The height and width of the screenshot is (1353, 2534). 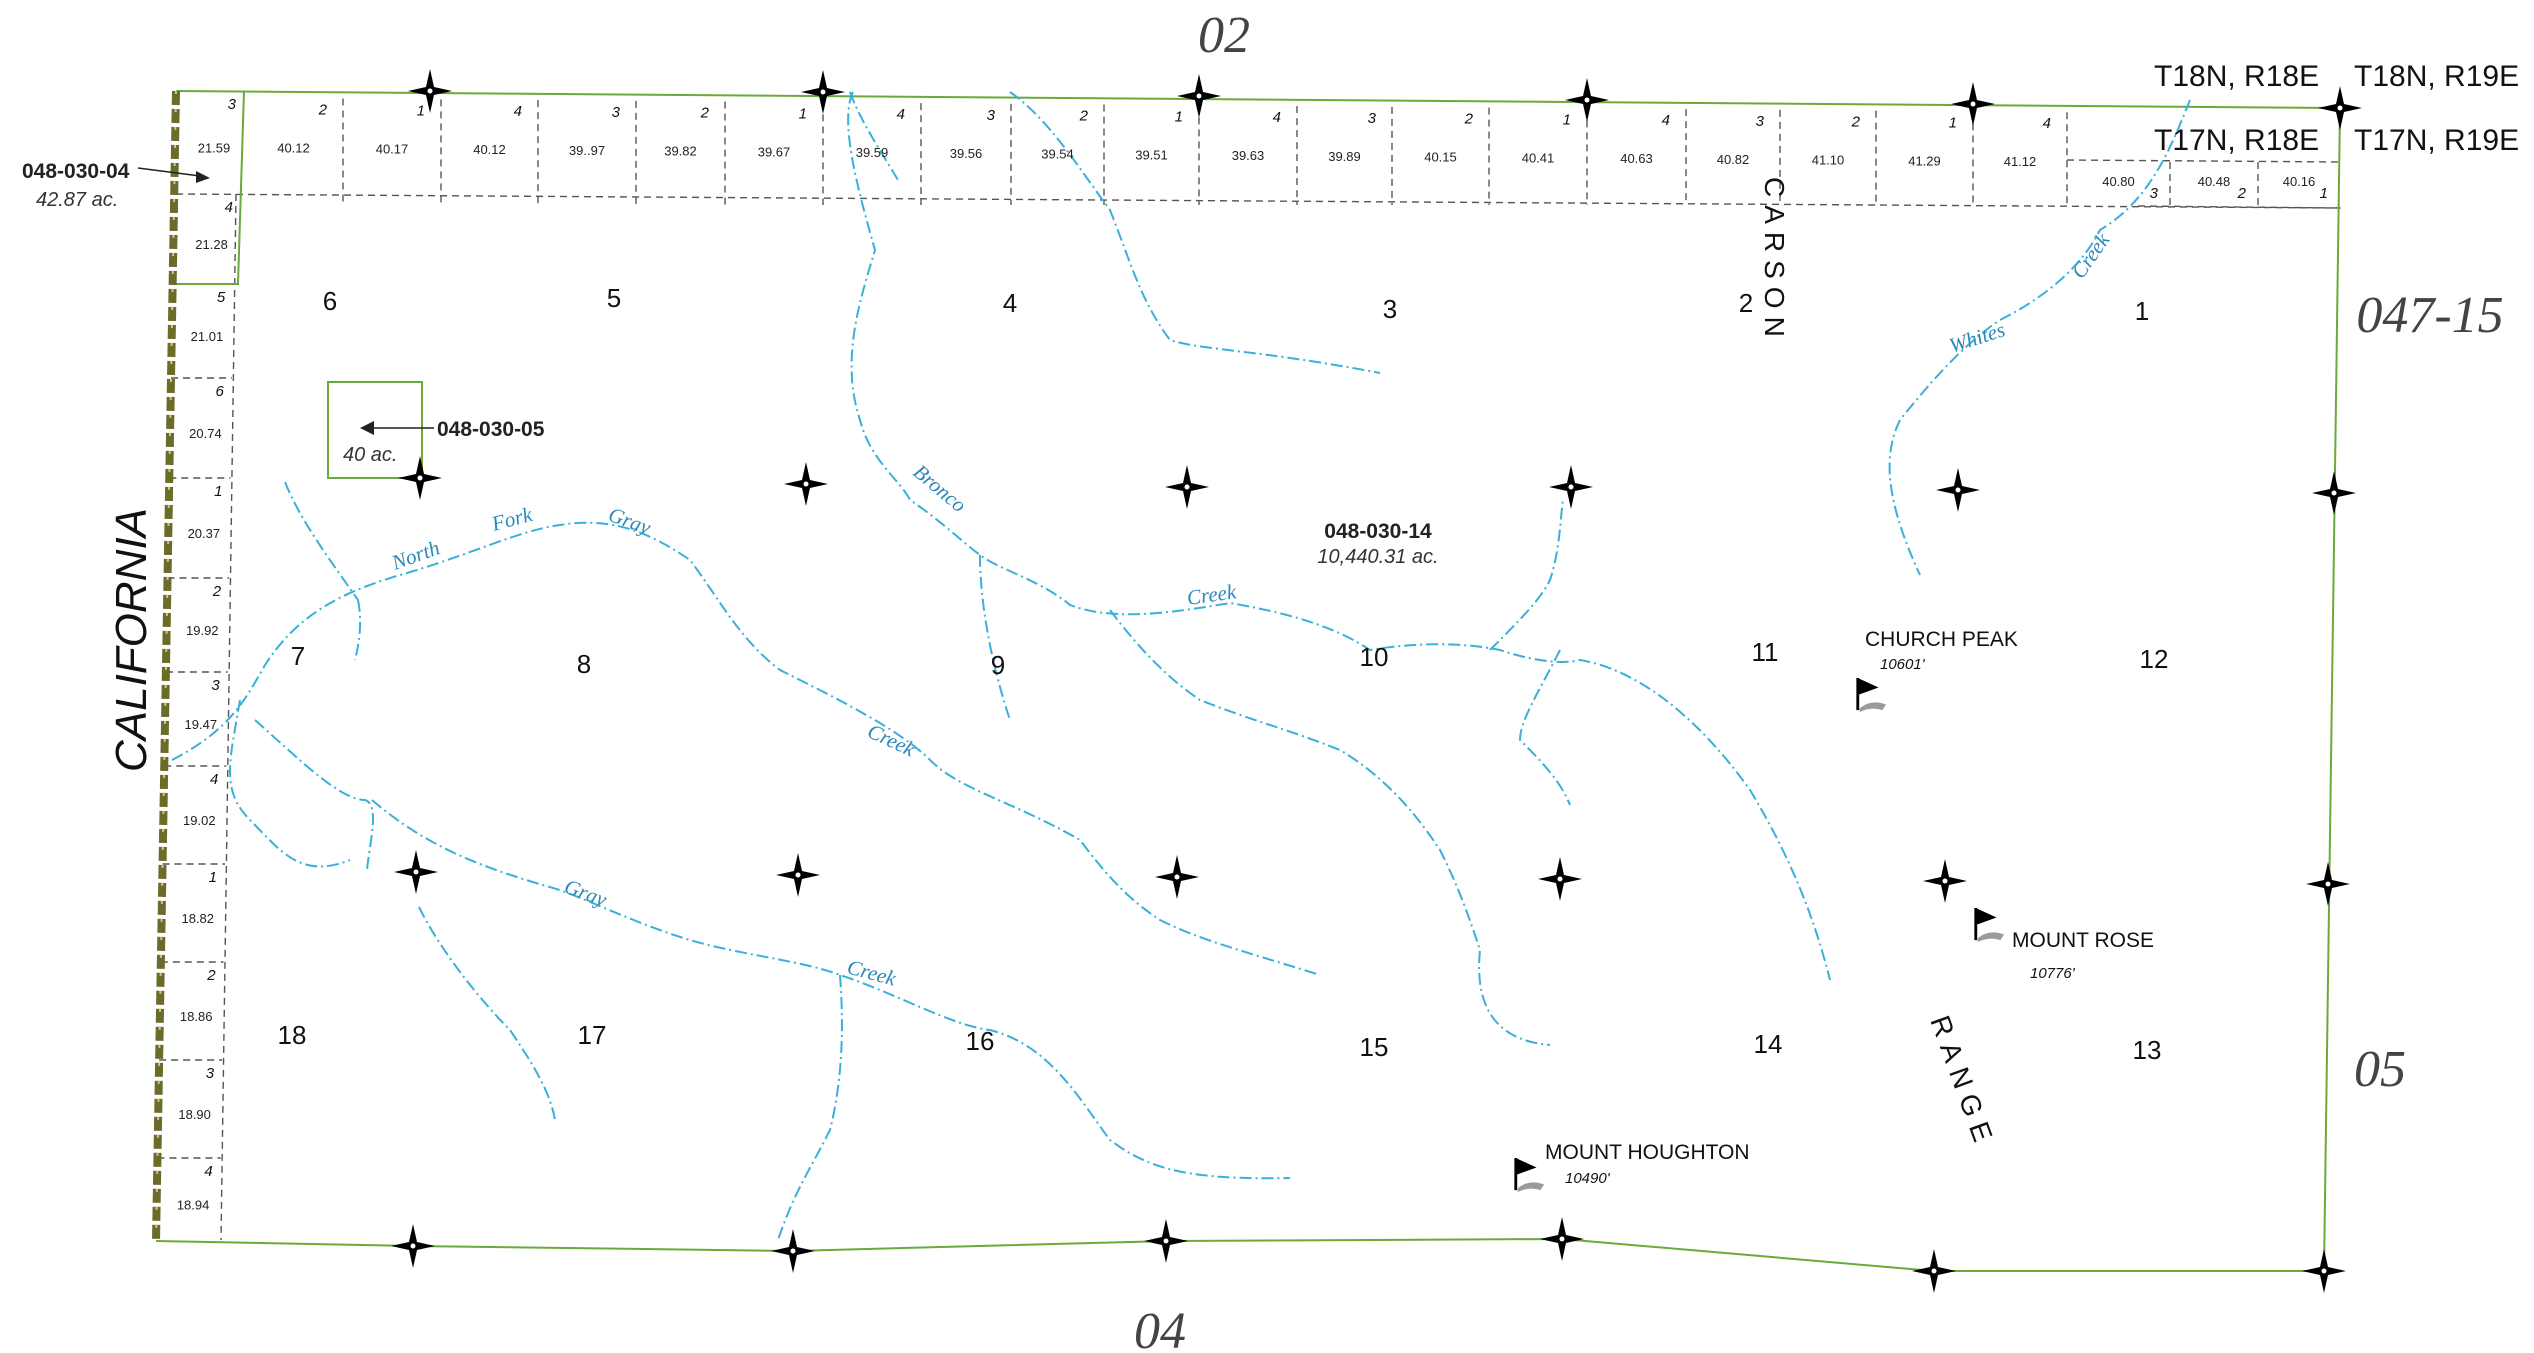 I want to click on sheet-ref-top: 02, so click(x=1224, y=35).